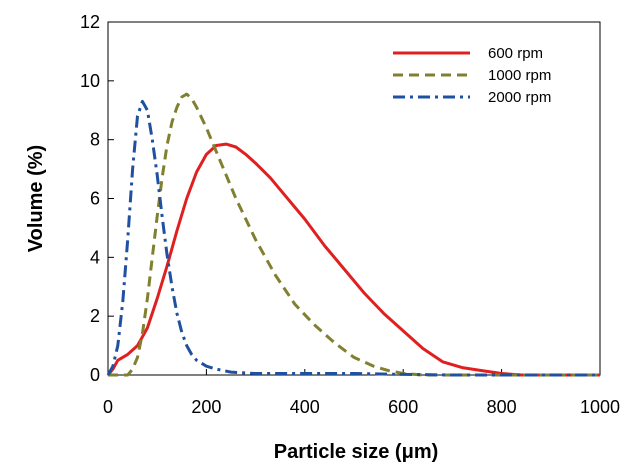 This screenshot has width=638, height=475. I want to click on legend-label: 600 rpm, so click(515, 53).